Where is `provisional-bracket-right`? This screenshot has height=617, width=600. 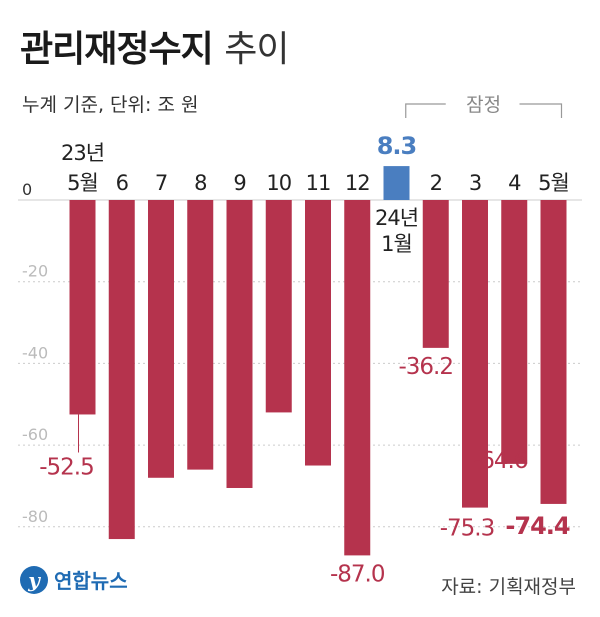
provisional-bracket-right is located at coordinates (541, 110).